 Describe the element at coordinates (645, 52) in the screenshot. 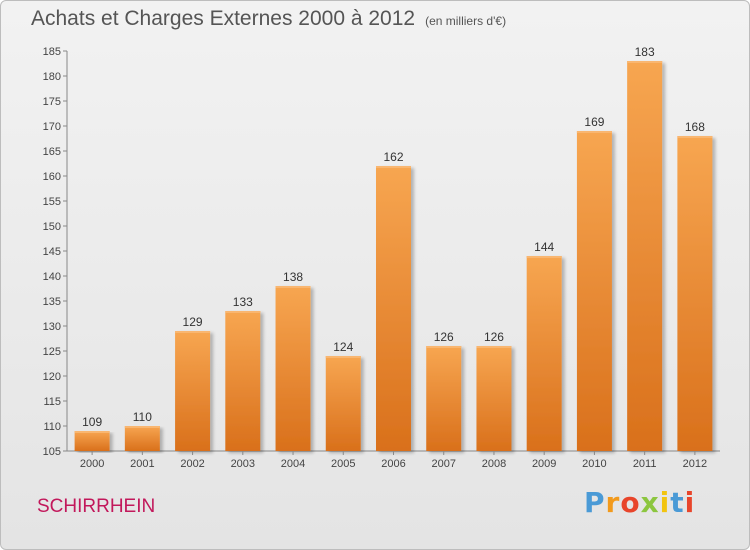

I see `data-label: 183` at that location.